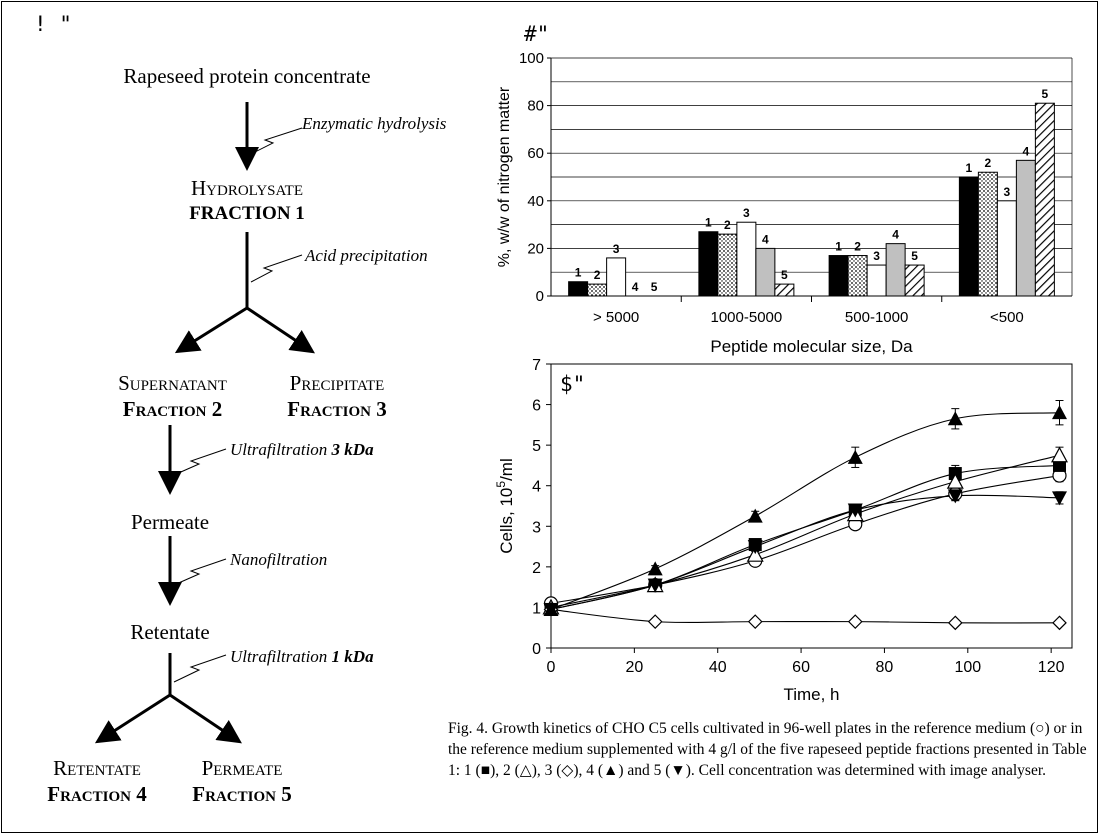 The width and height of the screenshot is (1099, 834). What do you see at coordinates (967, 667) in the screenshot?
I see `x-tick-label: 100` at bounding box center [967, 667].